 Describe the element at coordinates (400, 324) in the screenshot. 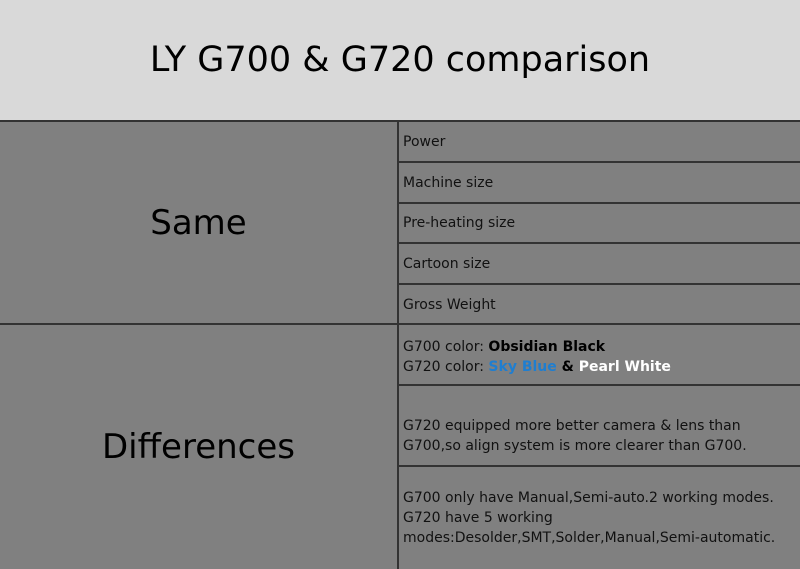

I see `section-divider` at that location.